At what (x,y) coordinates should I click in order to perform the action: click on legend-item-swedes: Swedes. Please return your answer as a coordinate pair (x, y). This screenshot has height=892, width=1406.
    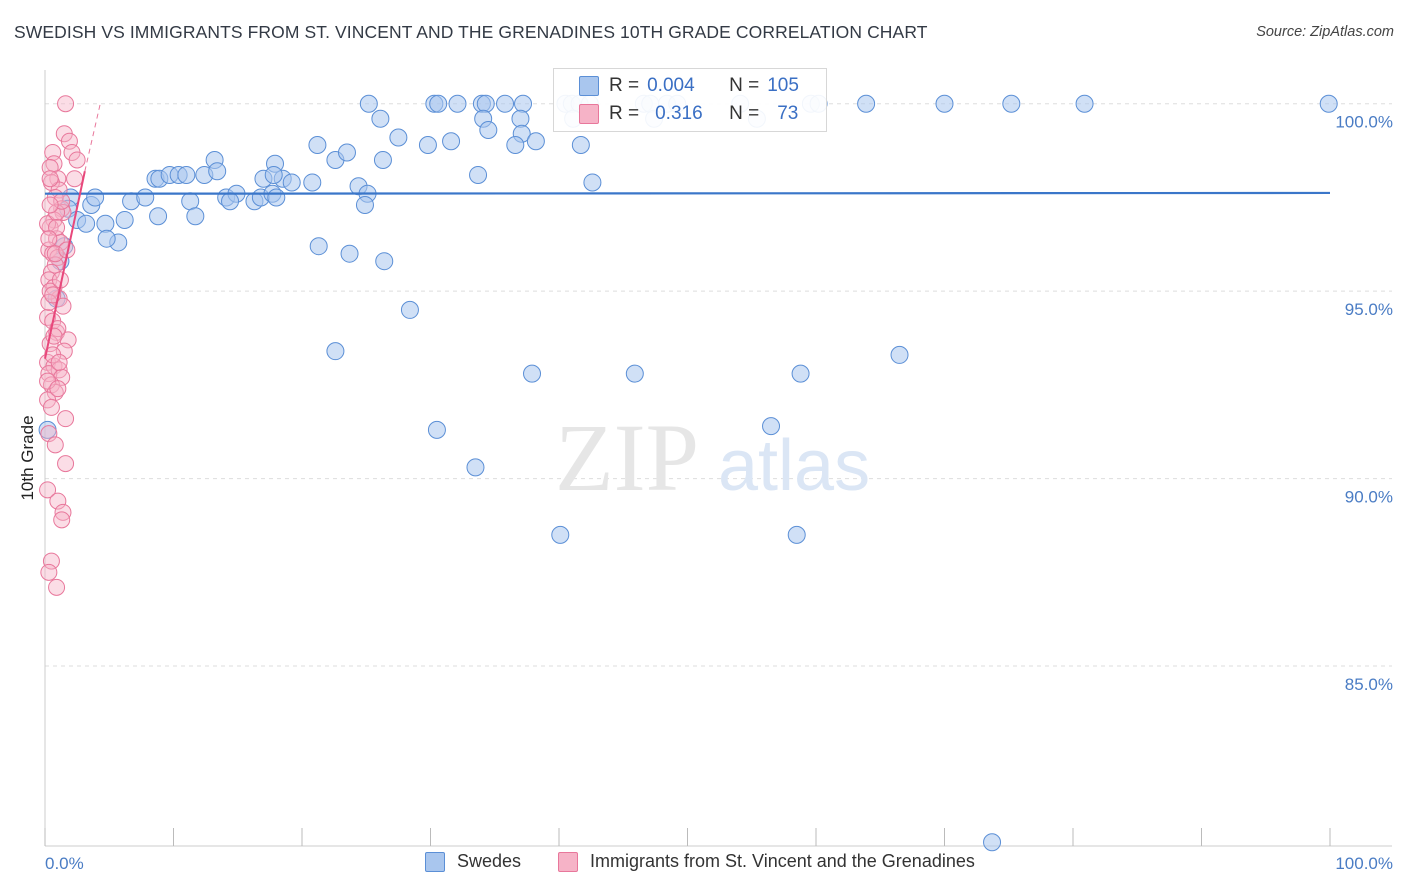
    Looking at the image, I should click on (473, 861).